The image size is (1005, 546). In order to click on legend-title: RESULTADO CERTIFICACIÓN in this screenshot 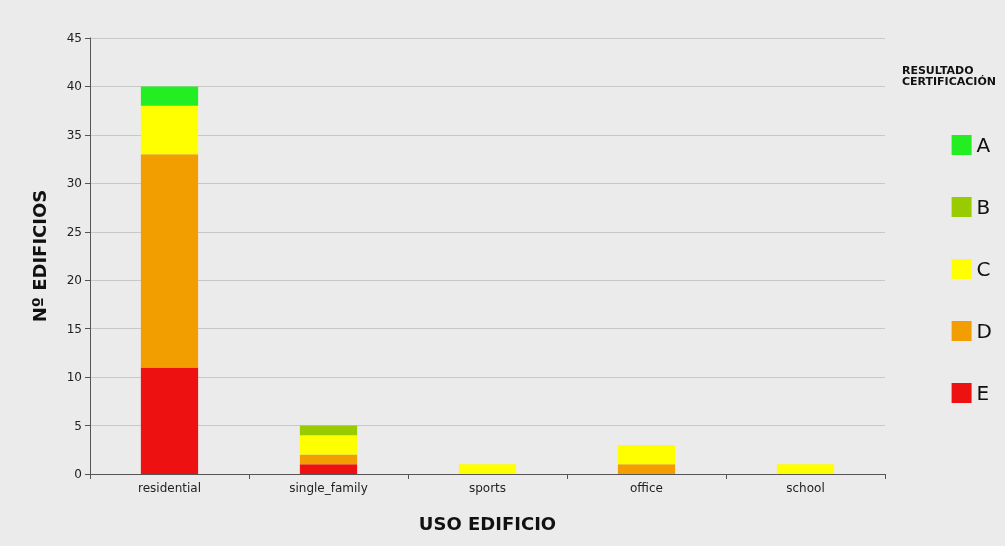, I will do `click(948, 76)`.